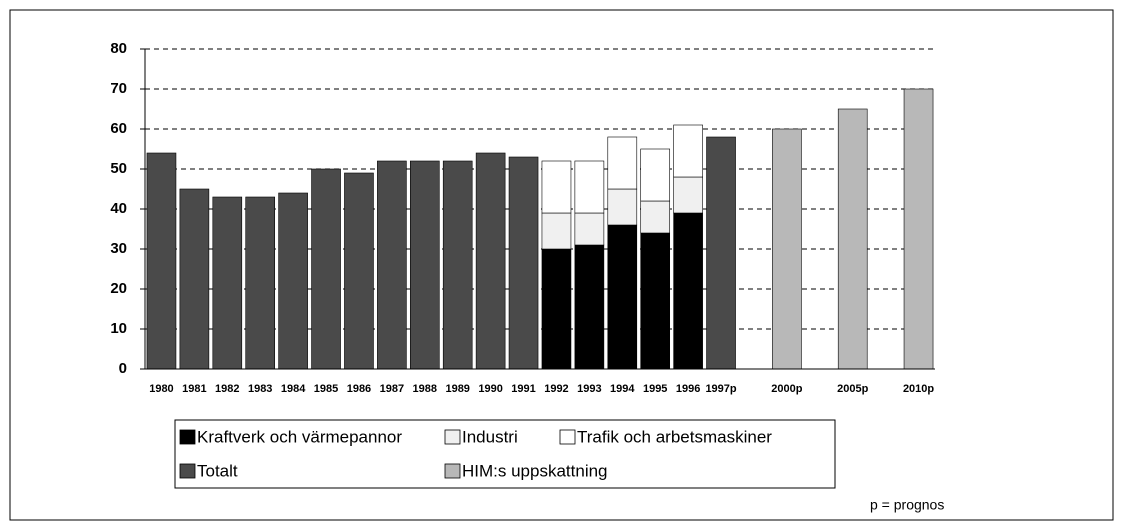 This screenshot has width=1123, height=528. What do you see at coordinates (589, 389) in the screenshot?
I see `x-tick-label: 1993` at bounding box center [589, 389].